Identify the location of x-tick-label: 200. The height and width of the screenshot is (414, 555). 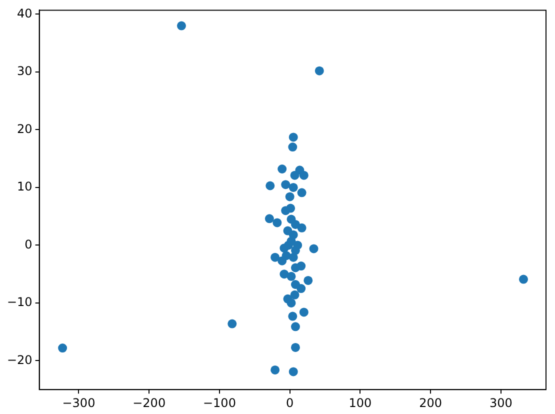
(430, 403).